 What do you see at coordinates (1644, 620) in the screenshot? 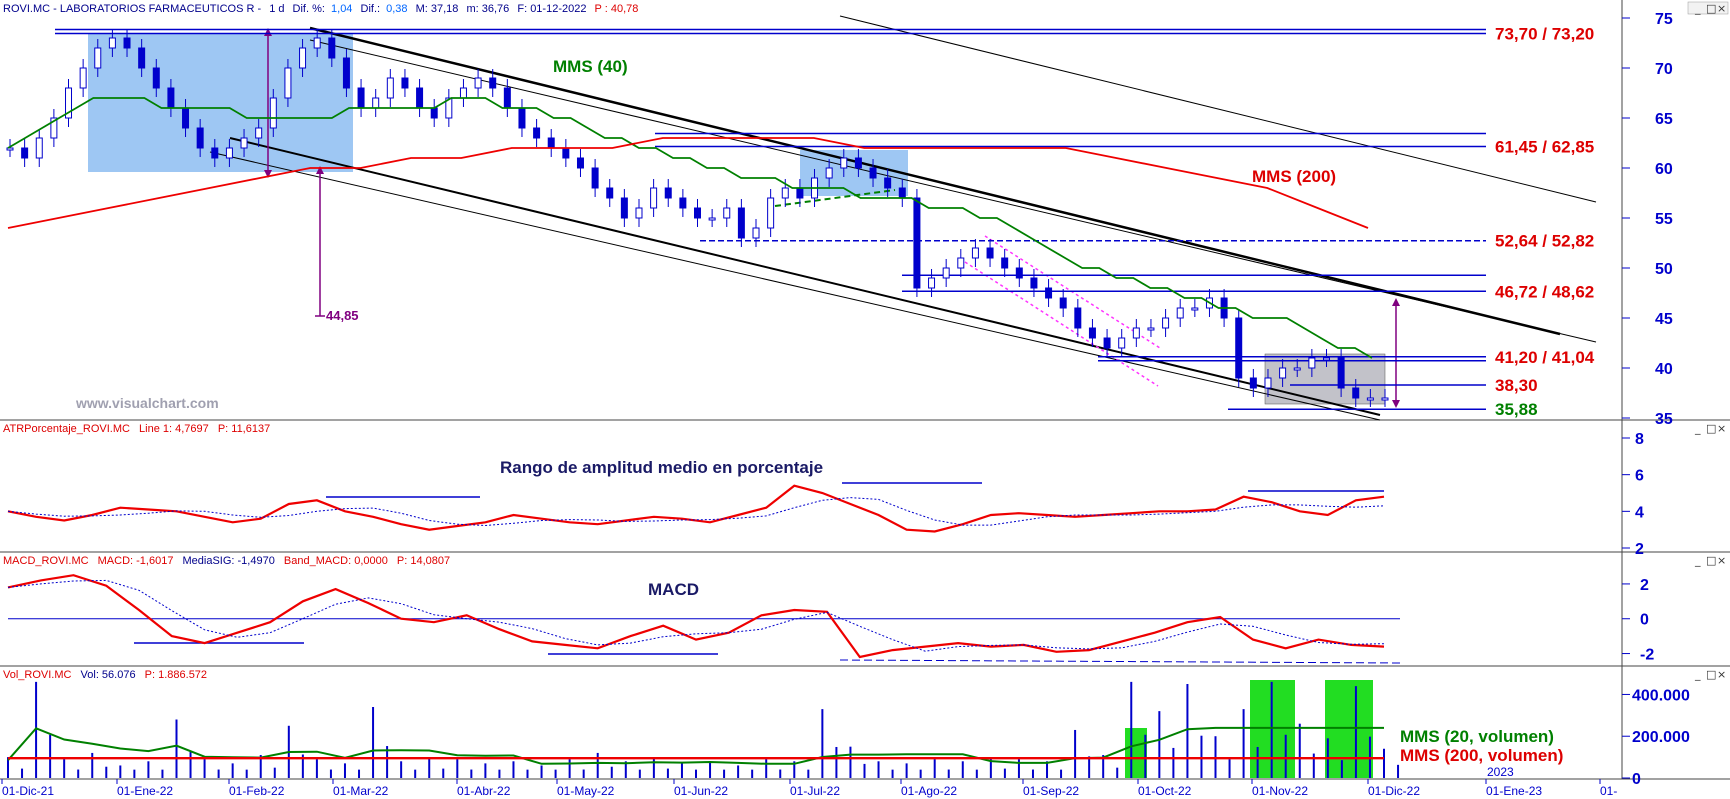
I see `y-tick-label: 0` at bounding box center [1644, 620].